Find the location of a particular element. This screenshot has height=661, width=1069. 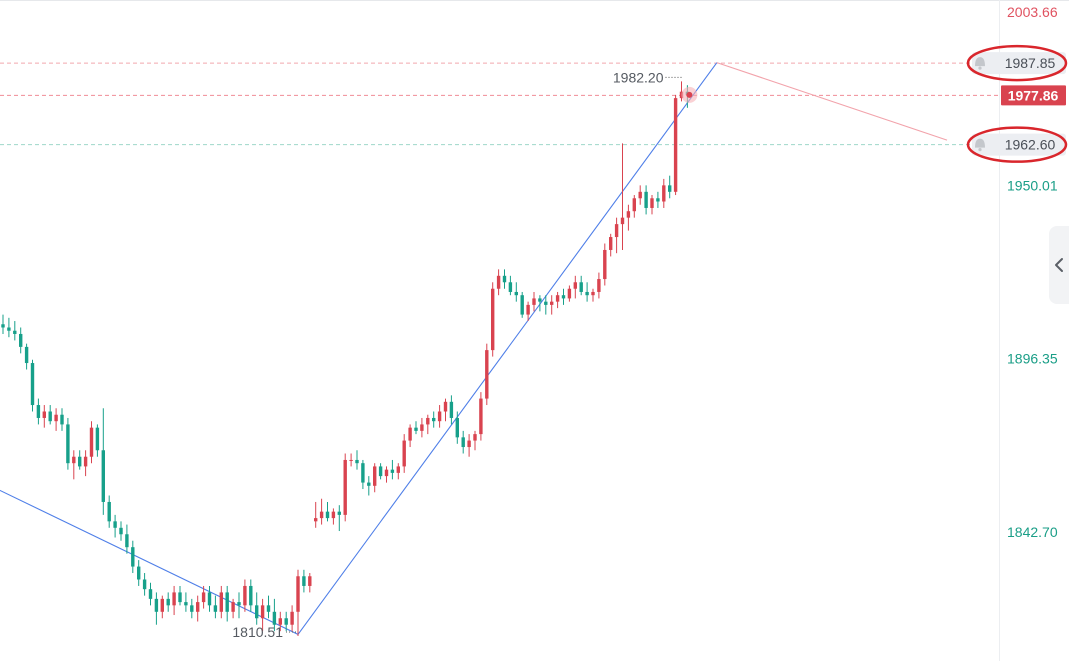

alert-price-badge is located at coordinates (1019, 144).